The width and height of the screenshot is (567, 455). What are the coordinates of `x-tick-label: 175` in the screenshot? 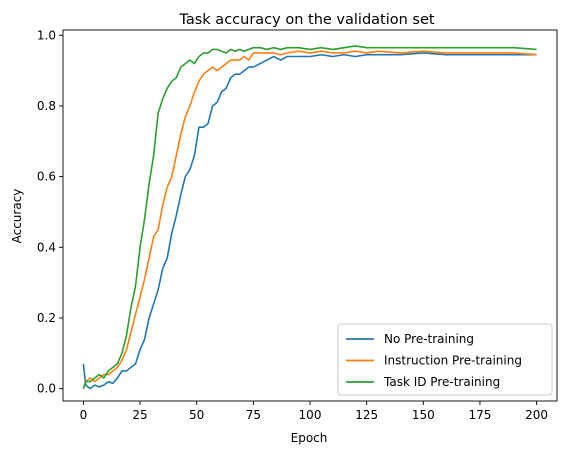 It's located at (480, 415).